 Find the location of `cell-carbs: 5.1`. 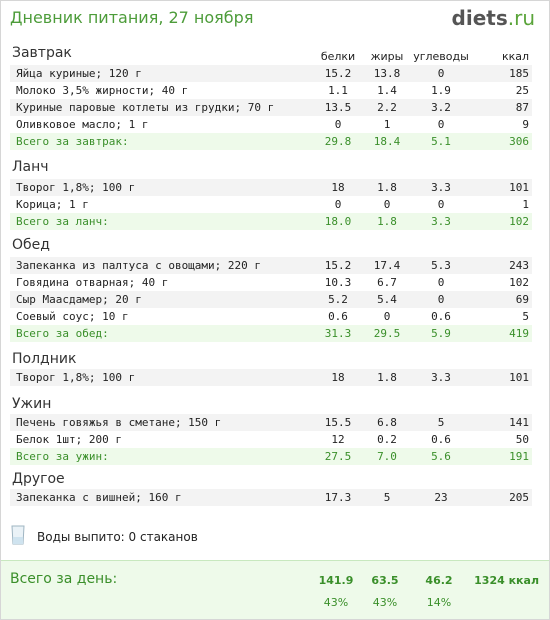

cell-carbs: 5.1 is located at coordinates (441, 141).